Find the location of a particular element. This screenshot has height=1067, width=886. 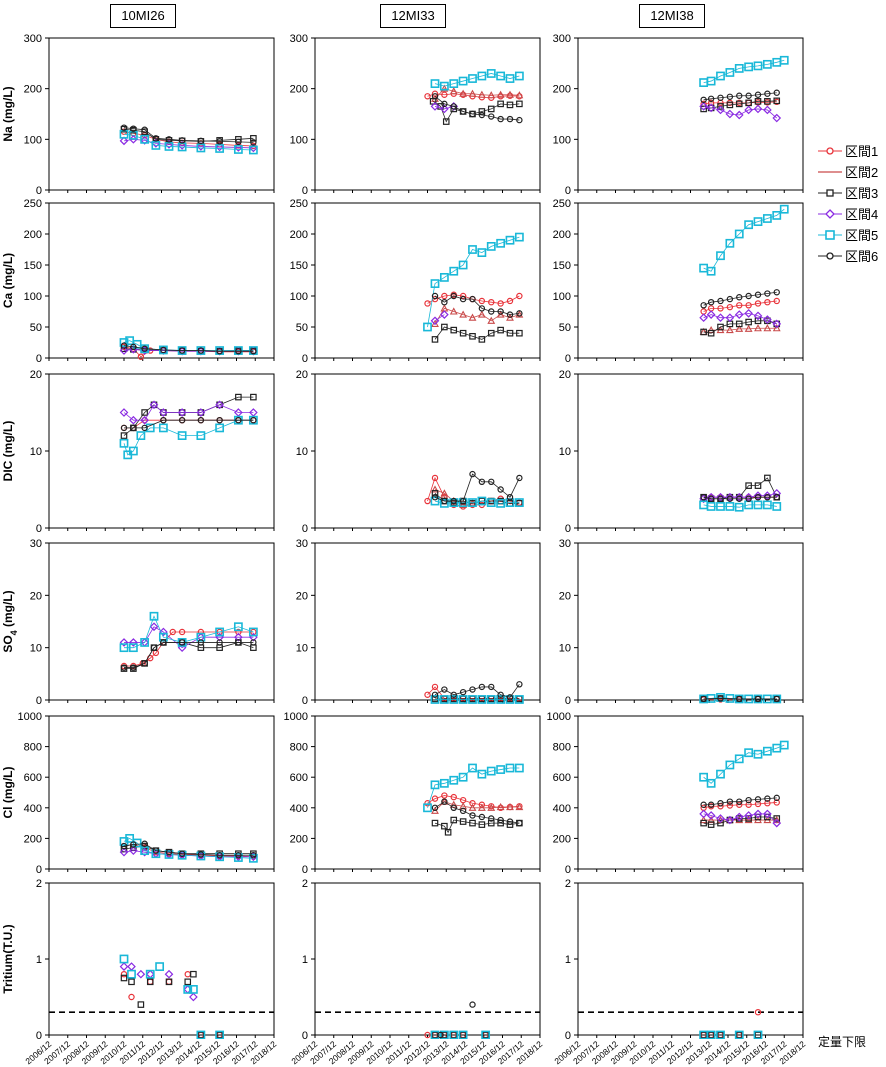

legend-item: 区間2 is located at coordinates (848, 171).